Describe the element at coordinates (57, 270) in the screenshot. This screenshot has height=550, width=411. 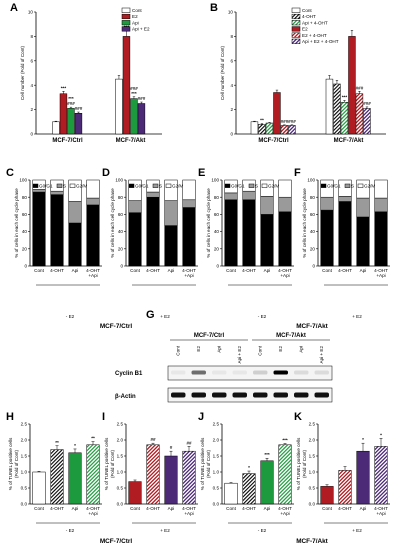
I see `panel-c-category-label: 4-OHT` at that location.